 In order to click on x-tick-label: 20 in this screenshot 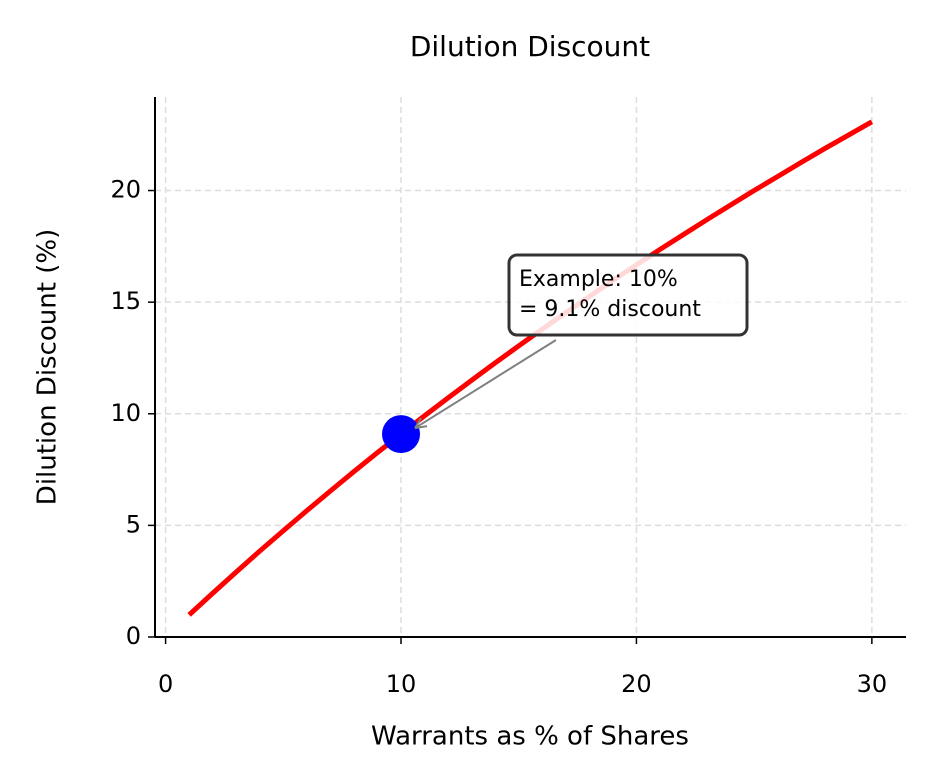, I will do `click(636, 684)`.